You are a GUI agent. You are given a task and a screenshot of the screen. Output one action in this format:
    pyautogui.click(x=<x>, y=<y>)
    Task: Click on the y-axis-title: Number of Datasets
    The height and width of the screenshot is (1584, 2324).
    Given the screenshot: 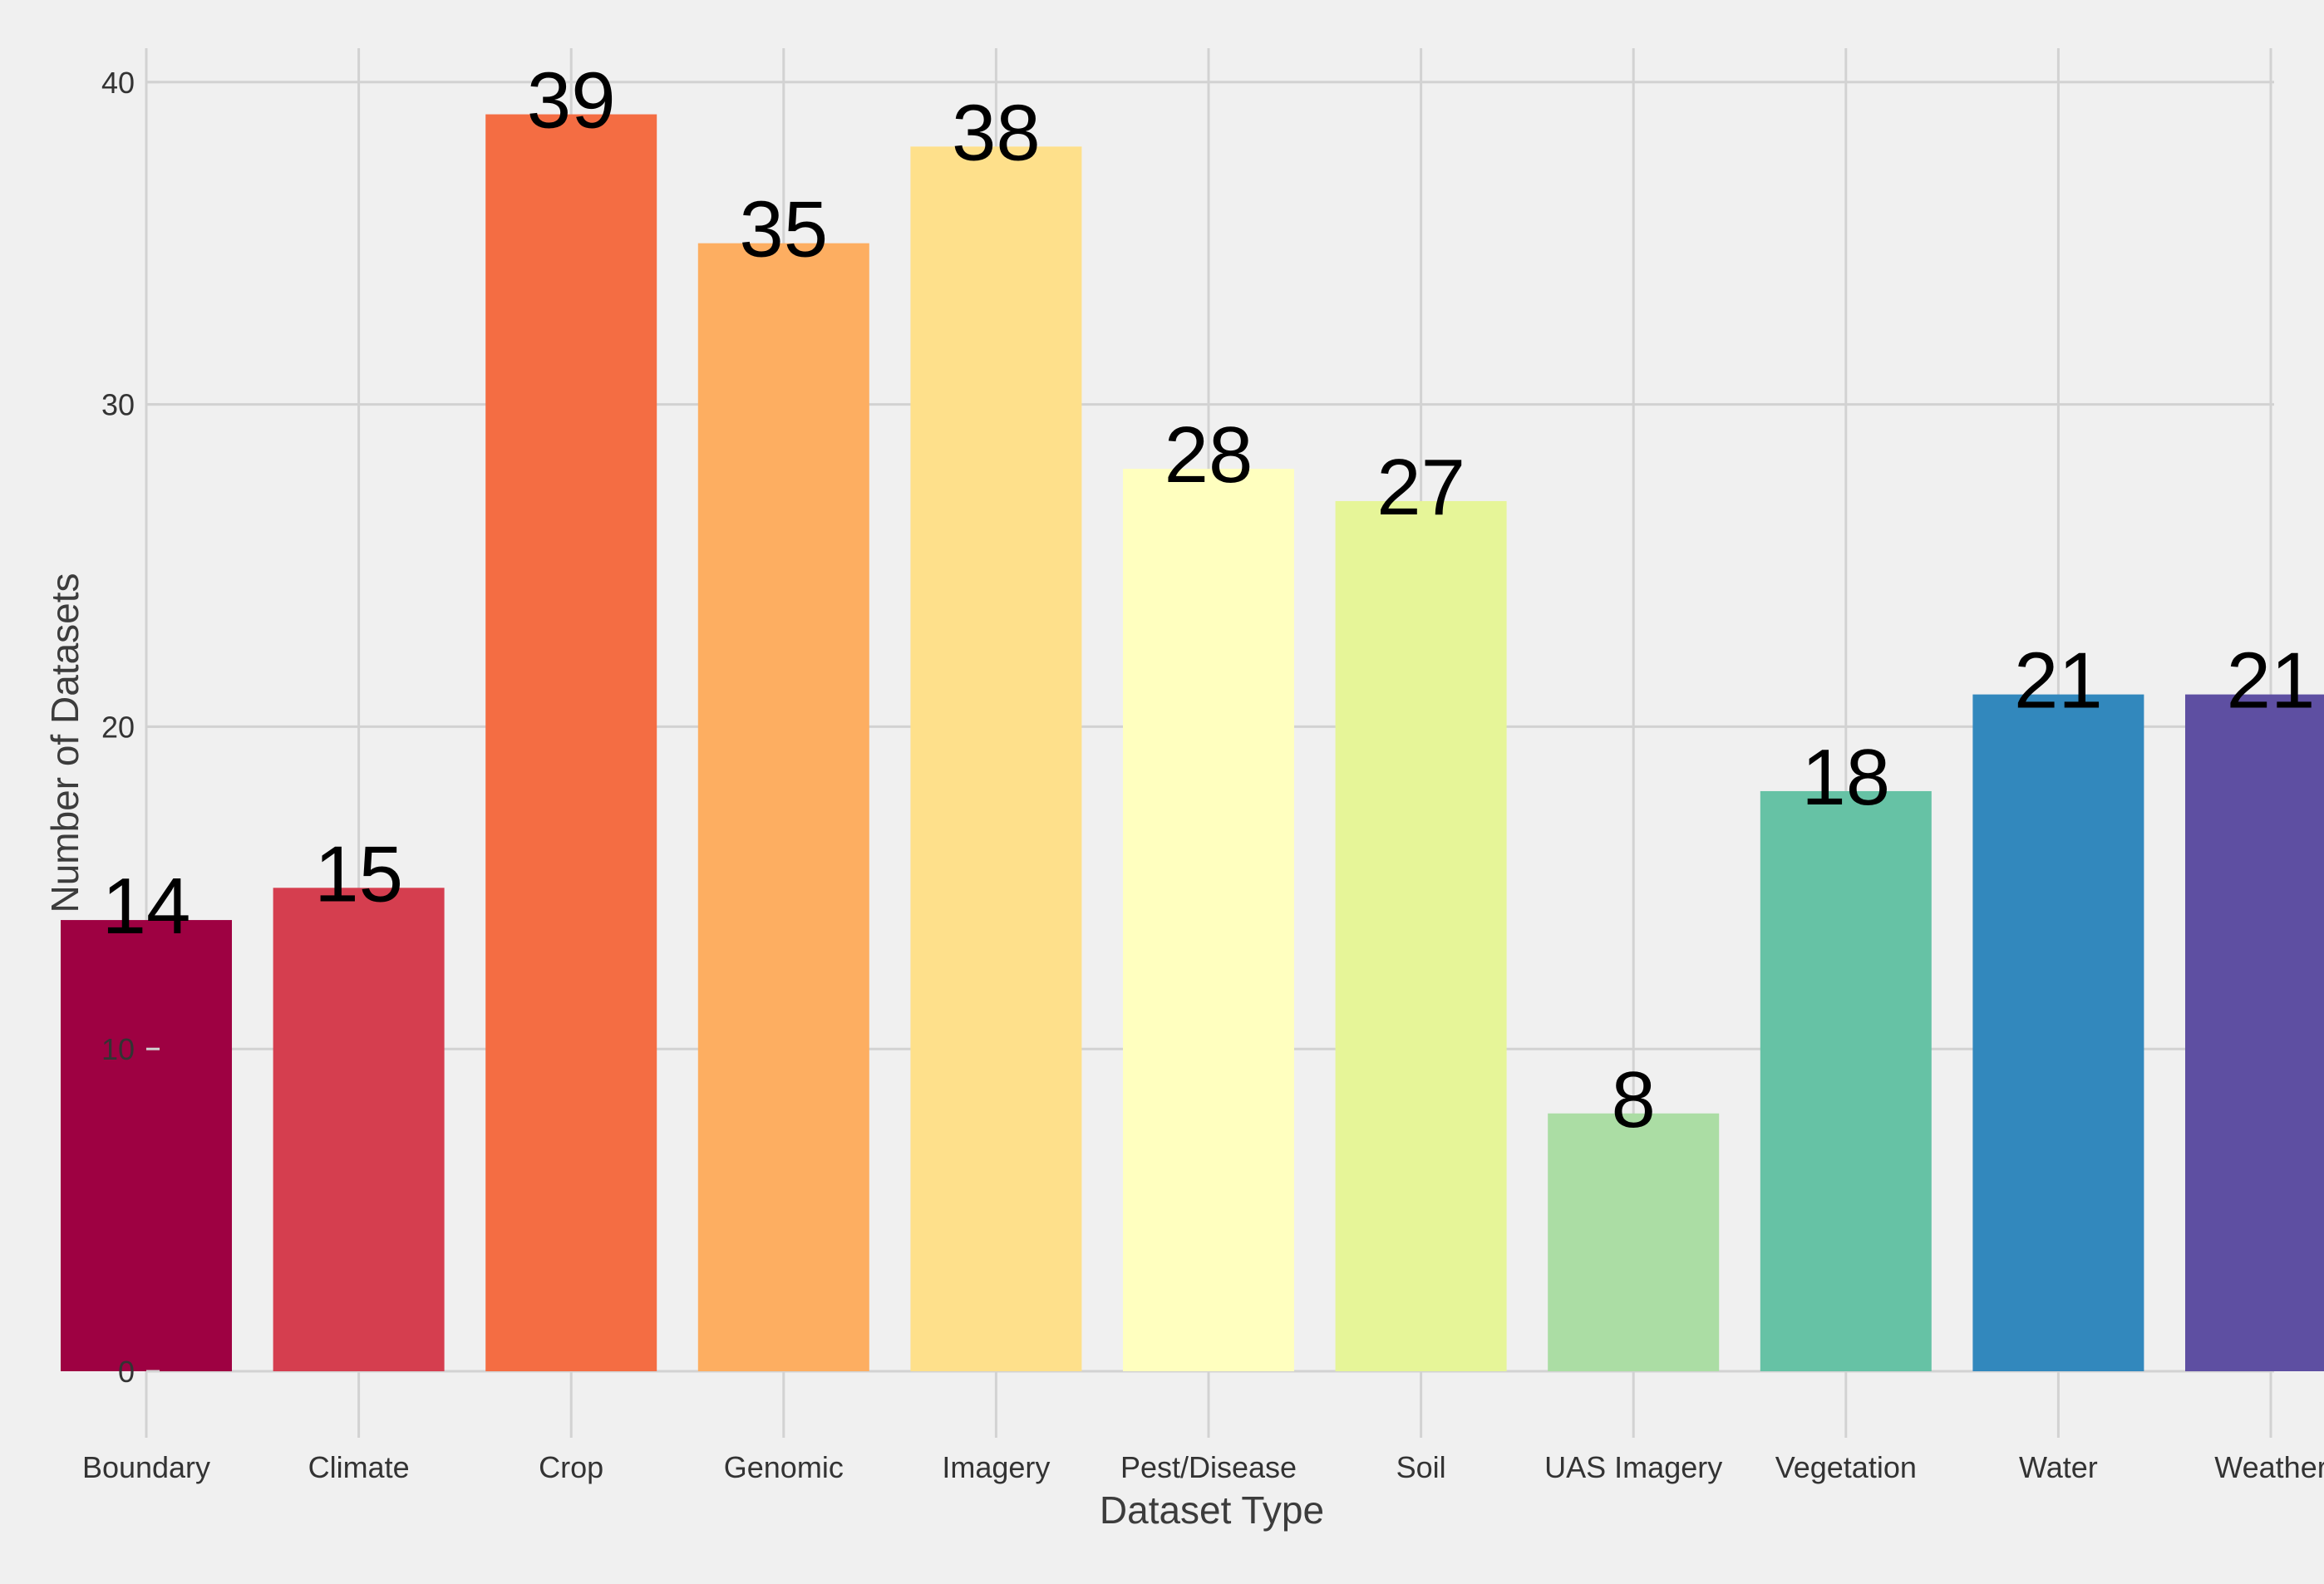 What is the action you would take?
    pyautogui.click(x=64, y=743)
    